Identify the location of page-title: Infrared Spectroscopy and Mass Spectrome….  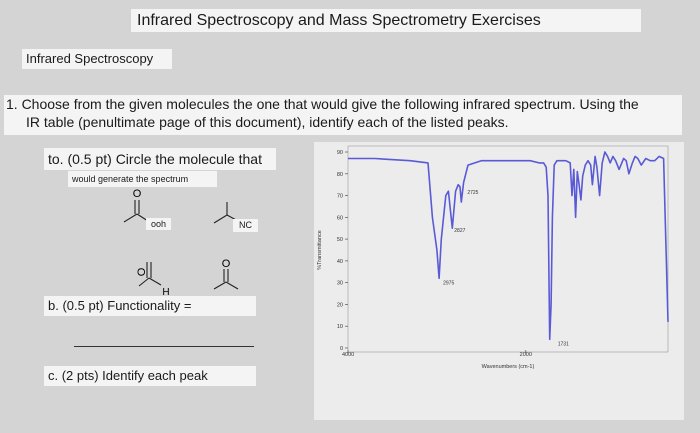
(386, 20).